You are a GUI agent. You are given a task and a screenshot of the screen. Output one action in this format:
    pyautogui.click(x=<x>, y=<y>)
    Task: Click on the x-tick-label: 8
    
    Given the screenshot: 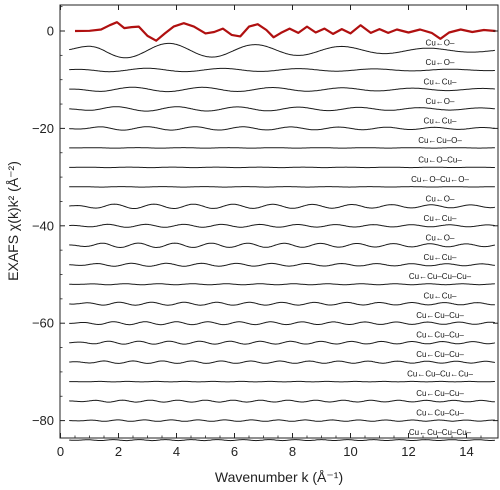 What is the action you would take?
    pyautogui.click(x=292, y=451)
    